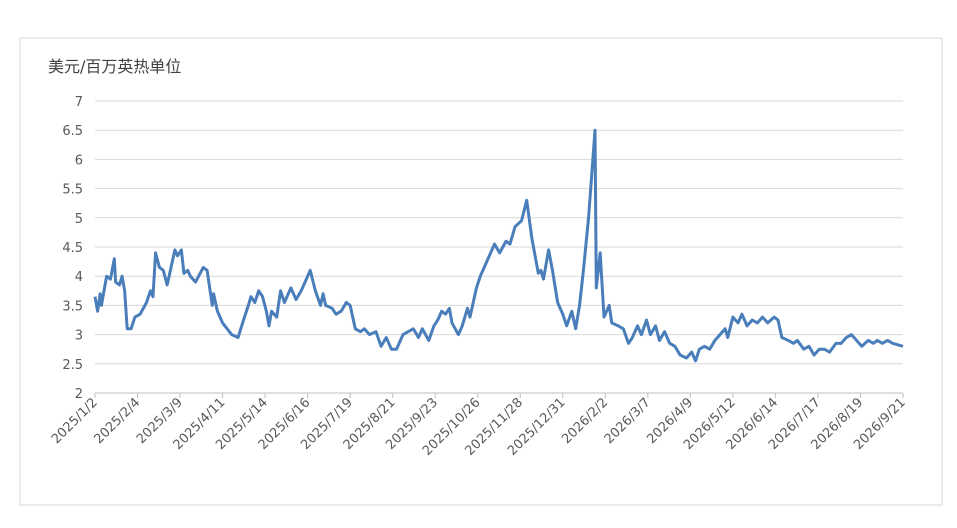 The image size is (957, 528). Describe the element at coordinates (72, 306) in the screenshot. I see `y-tick-label: 3.5` at that location.